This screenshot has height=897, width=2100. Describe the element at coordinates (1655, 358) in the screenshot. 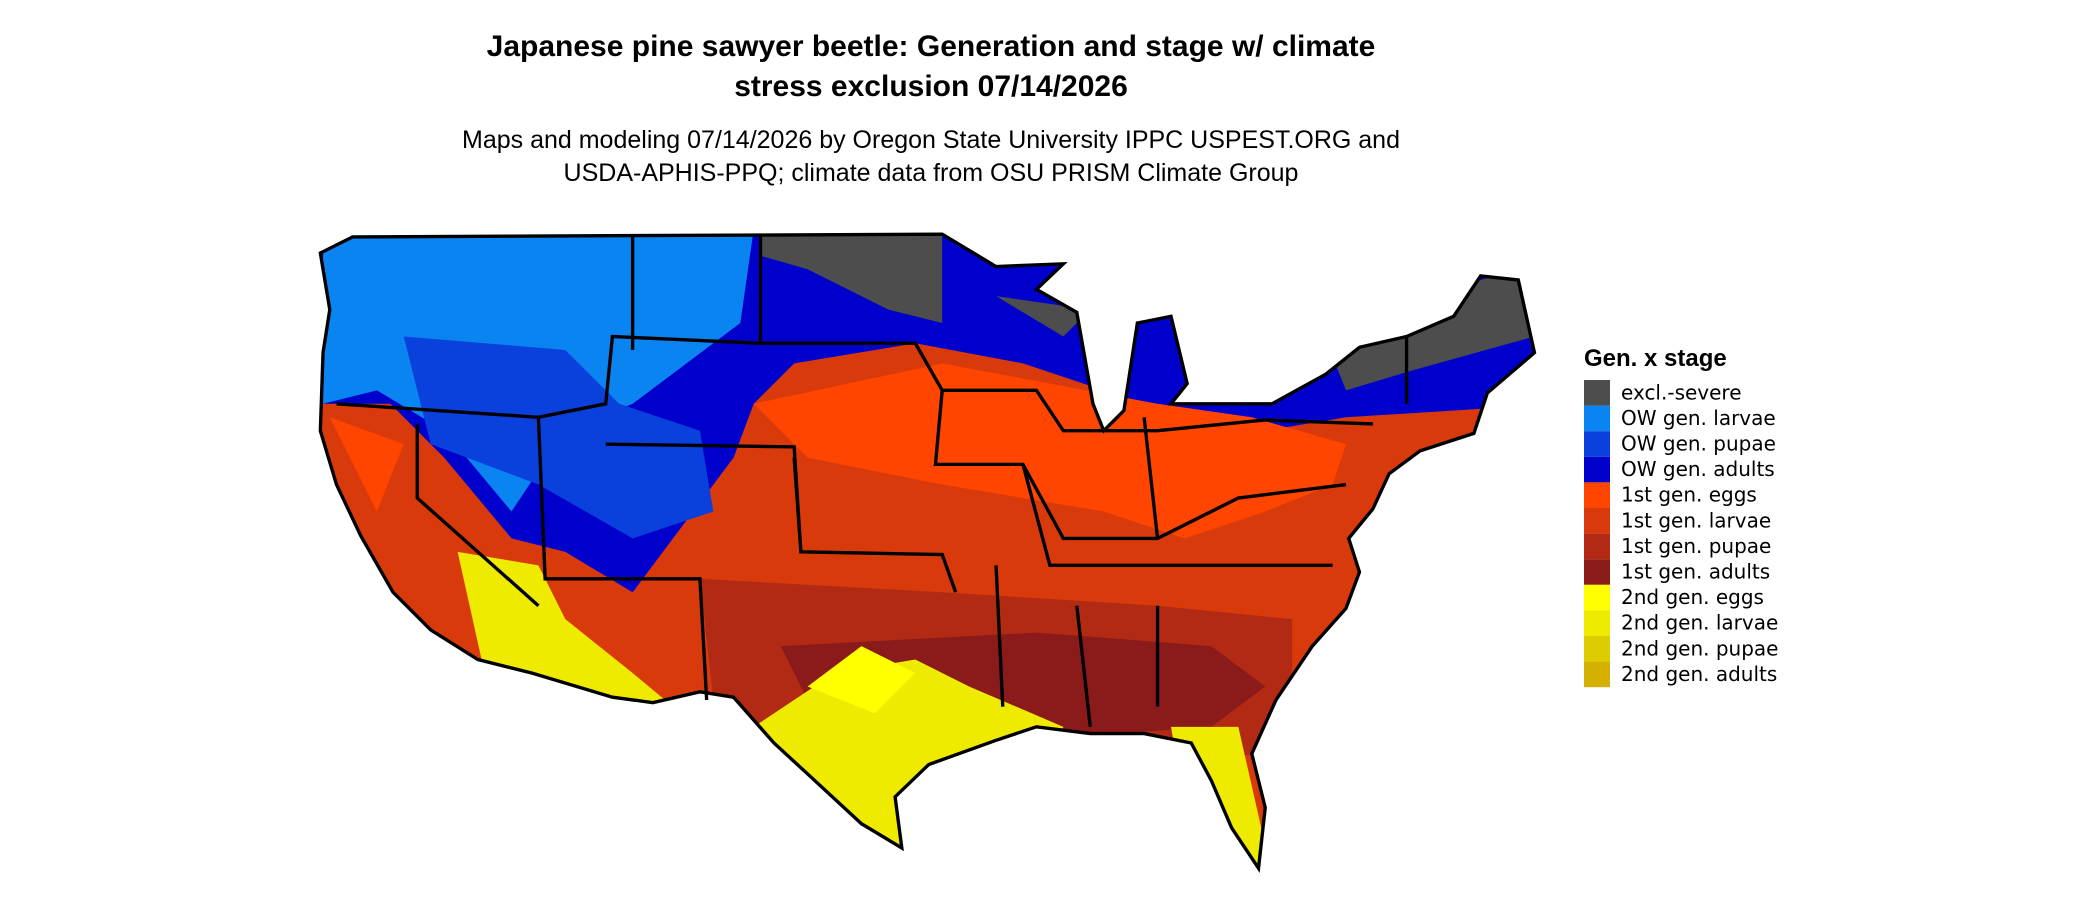

I see `legend-title: Gen. x stage` at that location.